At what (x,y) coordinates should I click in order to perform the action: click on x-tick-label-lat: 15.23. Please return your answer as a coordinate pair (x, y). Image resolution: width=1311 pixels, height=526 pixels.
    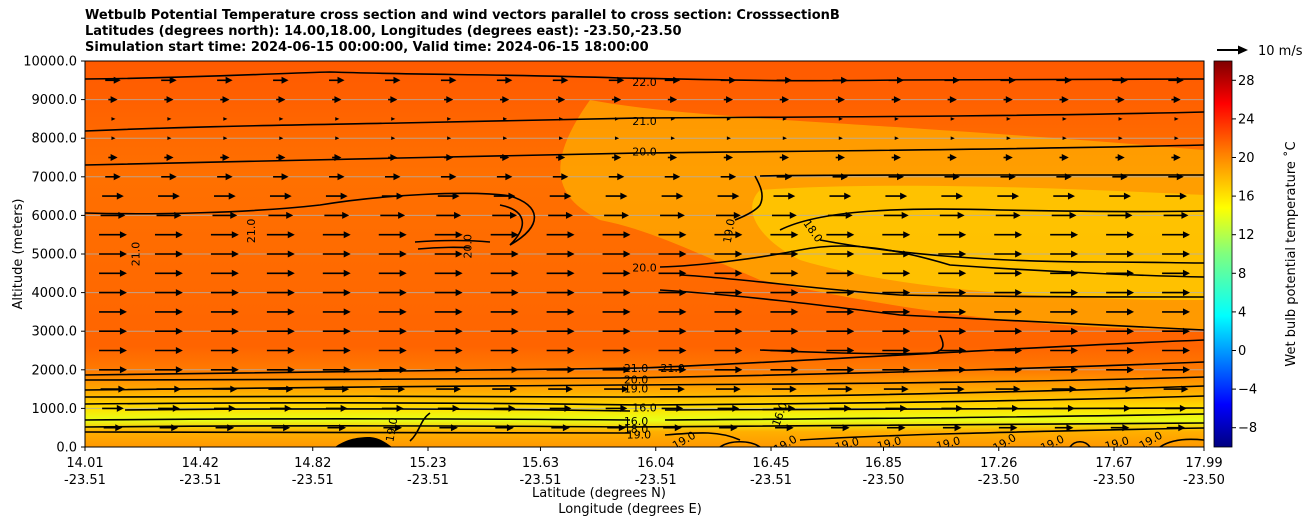
    Looking at the image, I should click on (427, 463).